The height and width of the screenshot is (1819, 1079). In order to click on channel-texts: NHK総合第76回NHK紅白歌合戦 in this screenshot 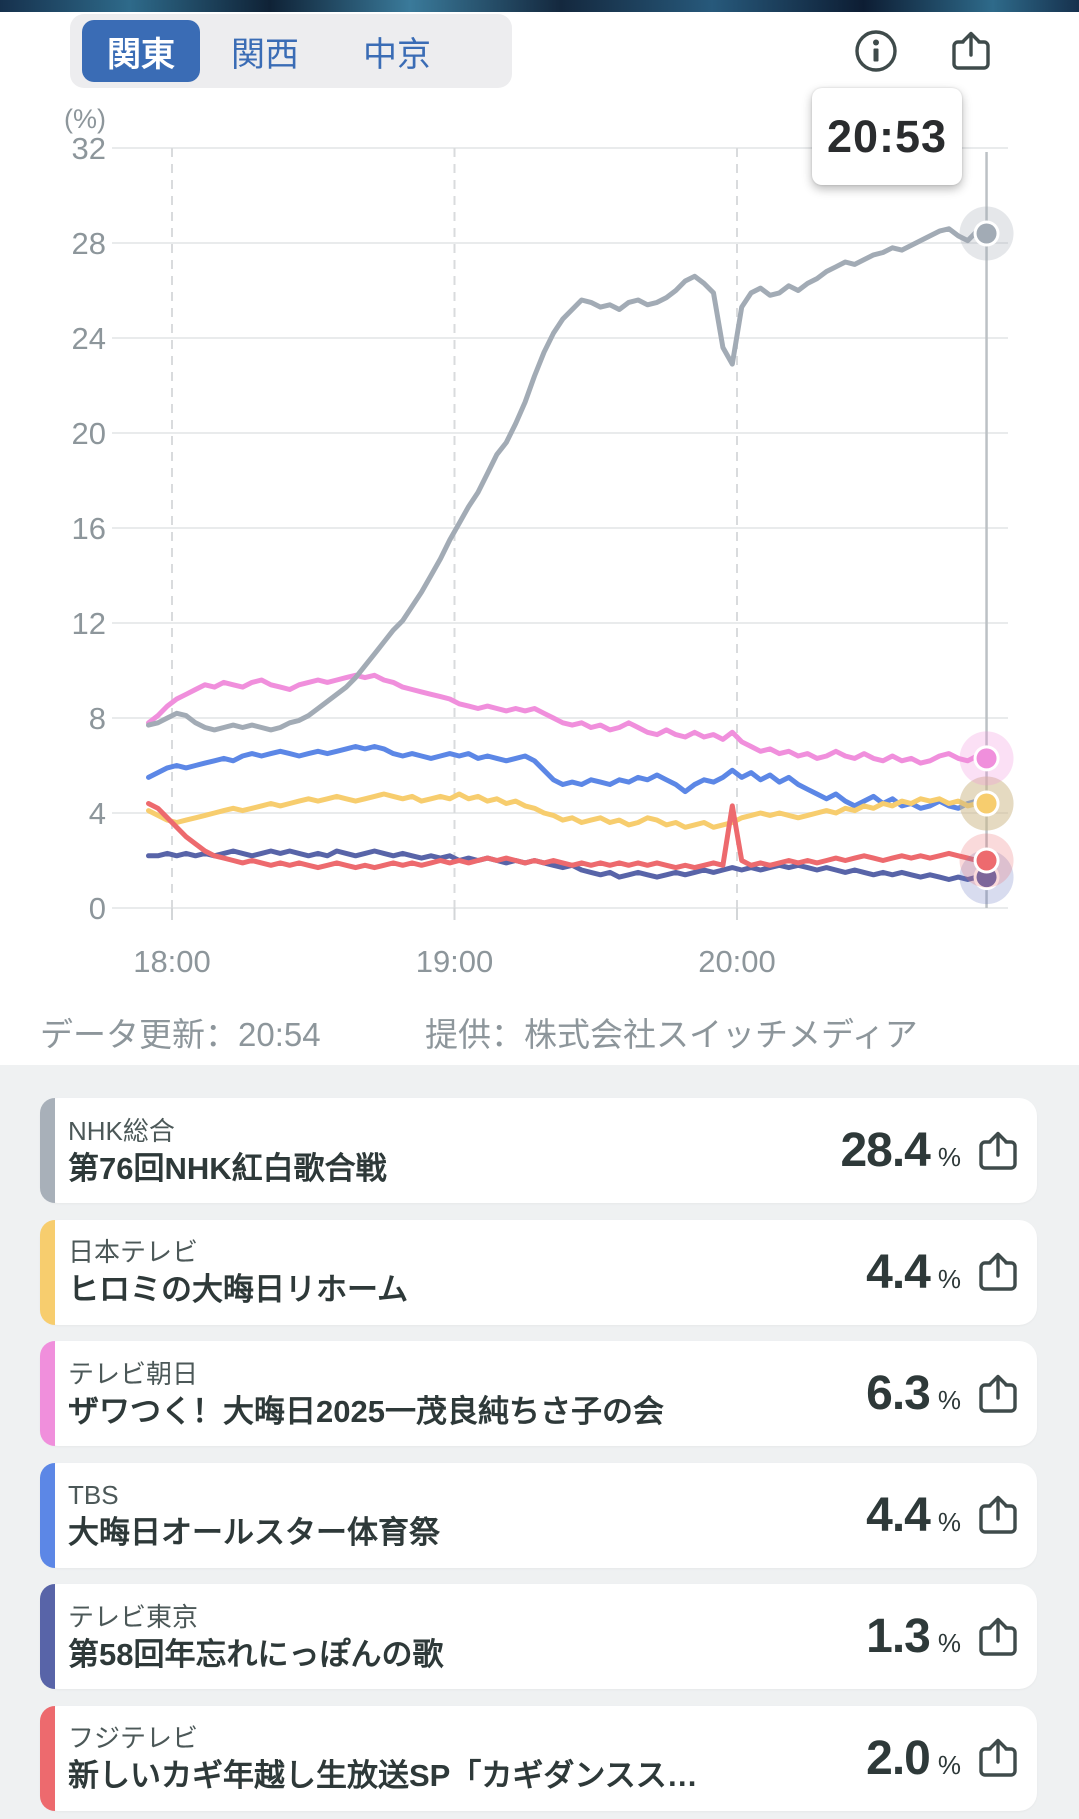, I will do `click(454, 1151)`.